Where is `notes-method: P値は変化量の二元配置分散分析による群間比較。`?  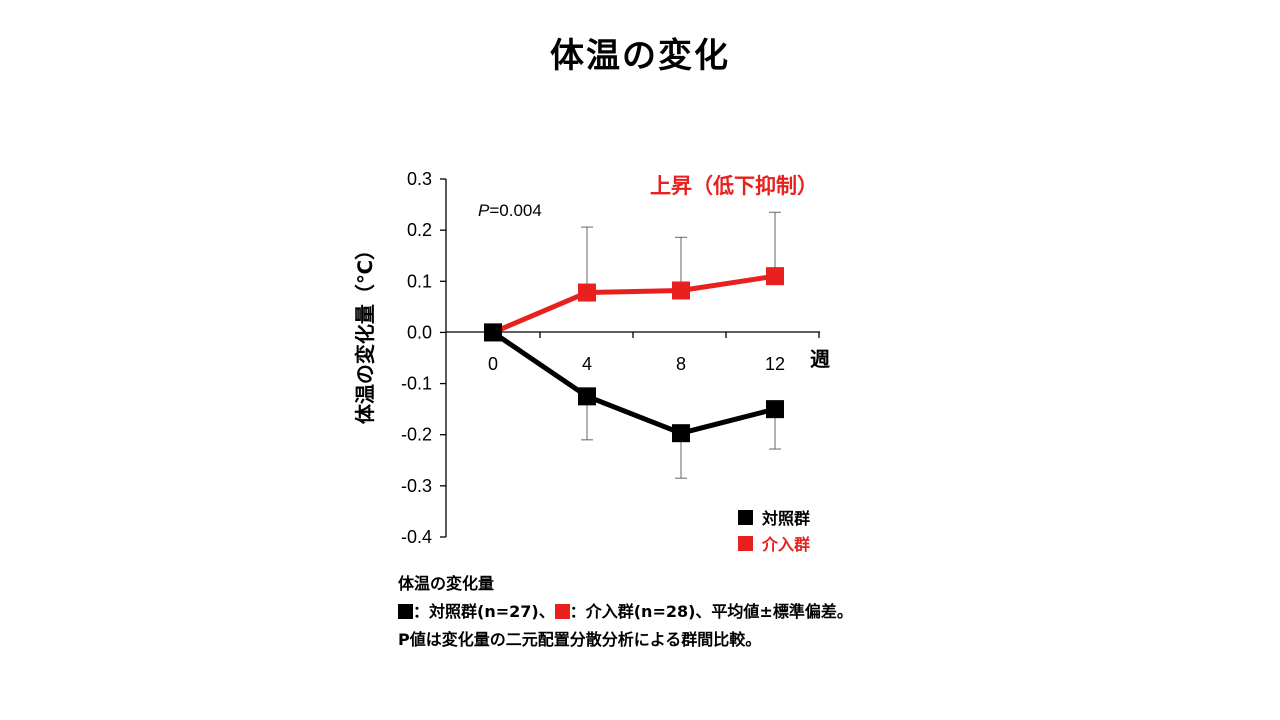
notes-method: P値は変化量の二元配置分散分析による群間比較。 is located at coordinates (580, 639).